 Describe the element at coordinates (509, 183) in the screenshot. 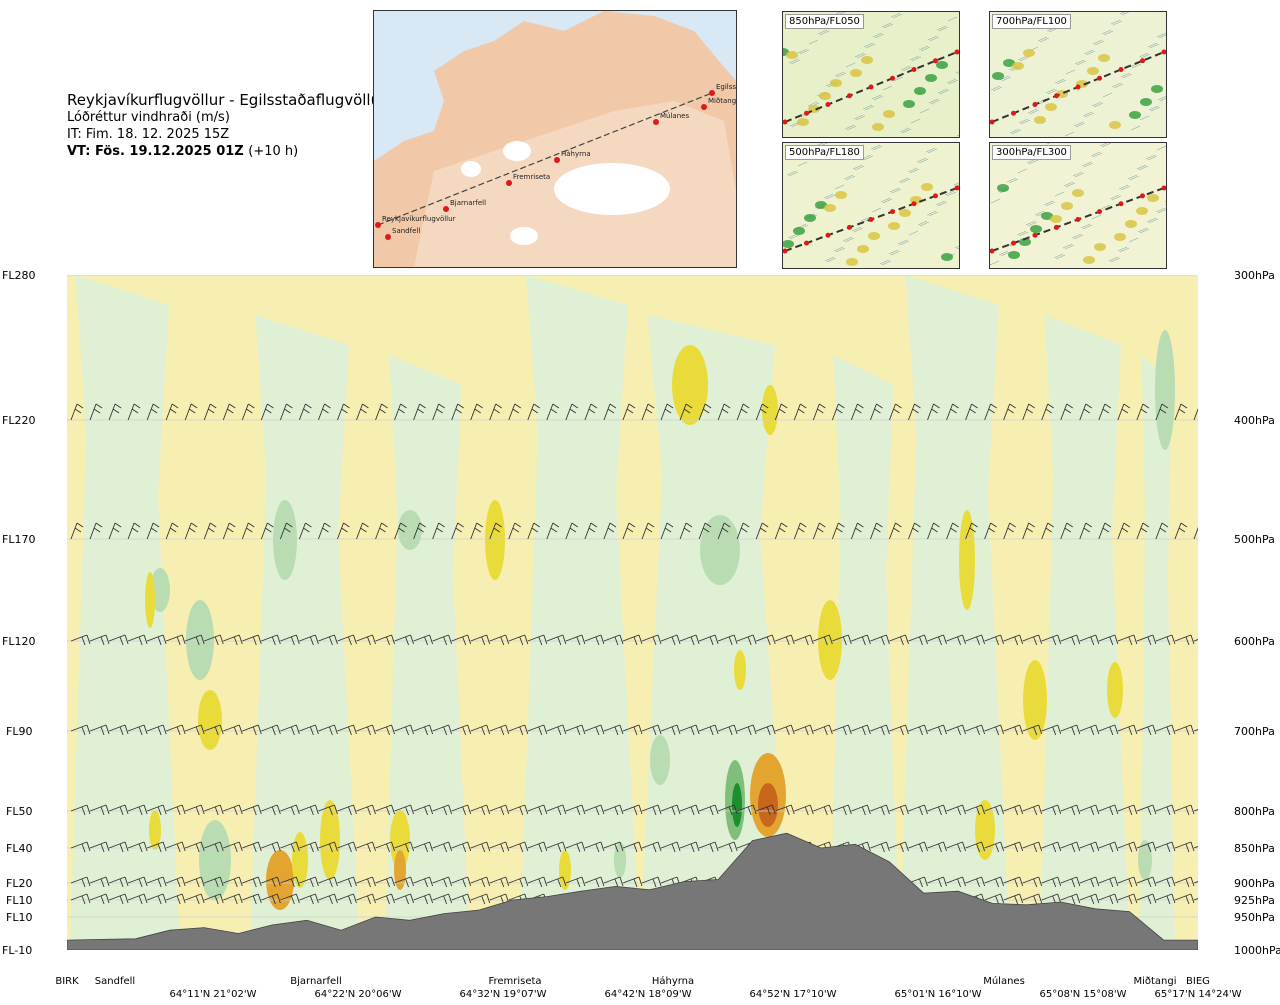

I see `map-station-marker` at that location.